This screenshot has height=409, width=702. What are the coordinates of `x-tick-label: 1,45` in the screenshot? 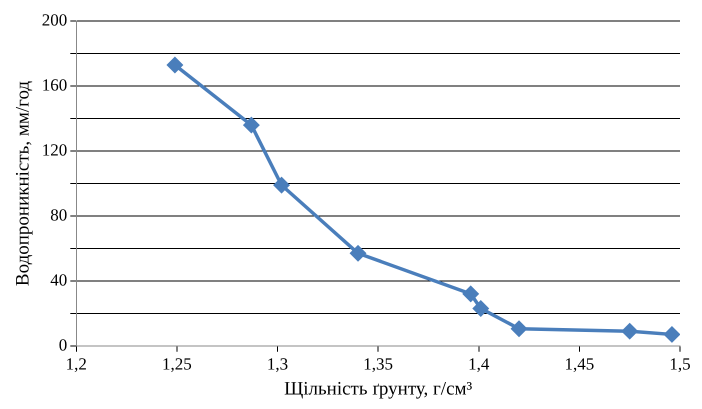 It's located at (579, 364).